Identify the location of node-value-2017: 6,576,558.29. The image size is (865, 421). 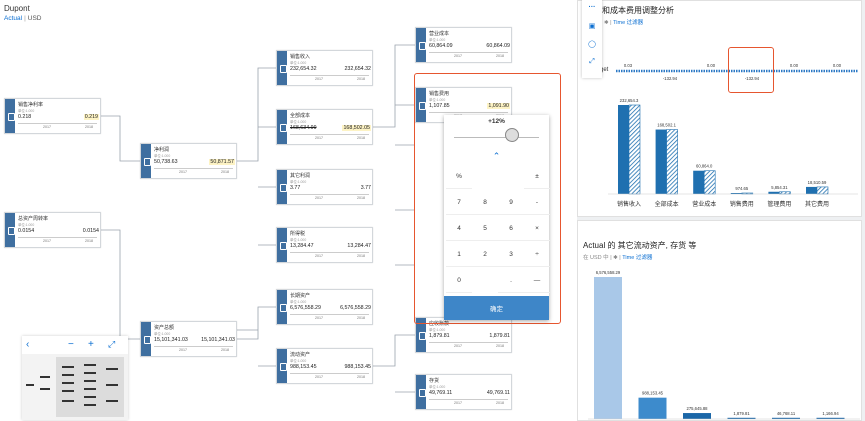
(310, 308).